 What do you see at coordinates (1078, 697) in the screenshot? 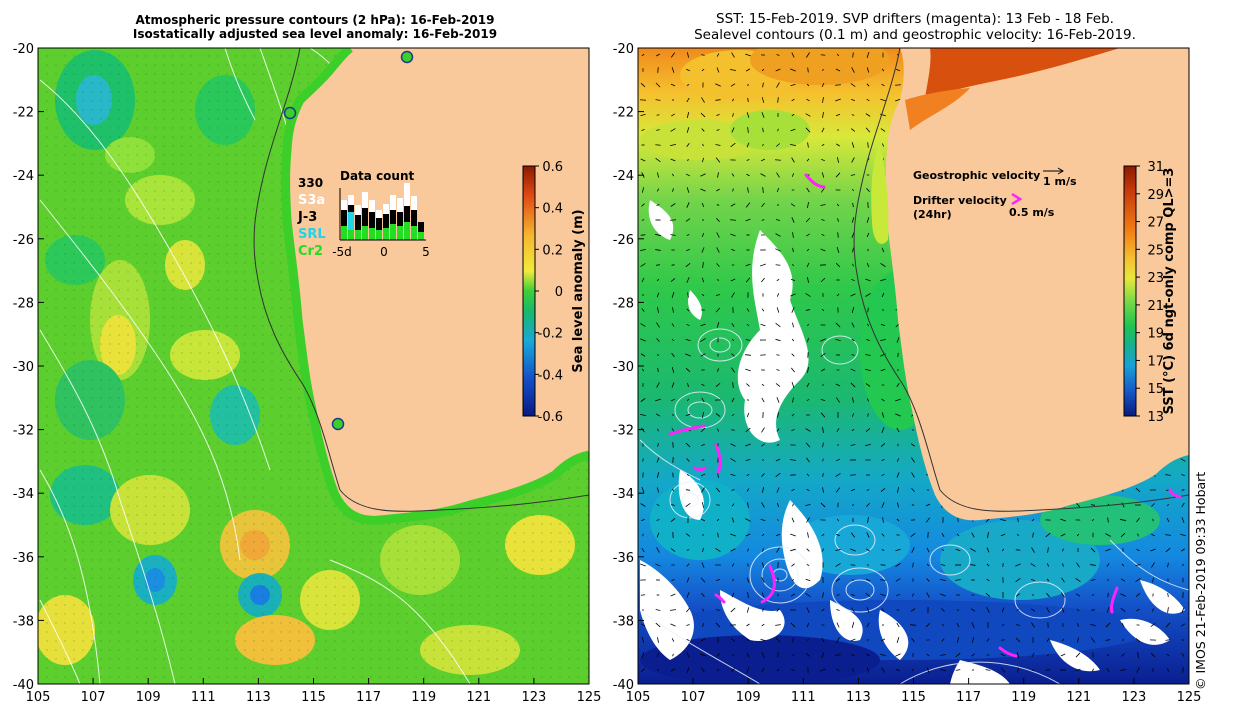
I see `right-map-x-tick-label: 121` at bounding box center [1078, 697].